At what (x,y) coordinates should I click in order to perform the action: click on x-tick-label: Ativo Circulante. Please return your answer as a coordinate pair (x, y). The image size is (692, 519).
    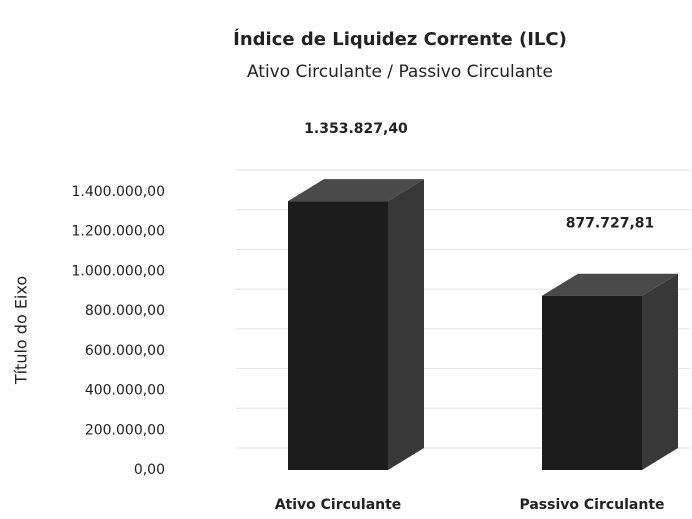
    Looking at the image, I should click on (338, 505).